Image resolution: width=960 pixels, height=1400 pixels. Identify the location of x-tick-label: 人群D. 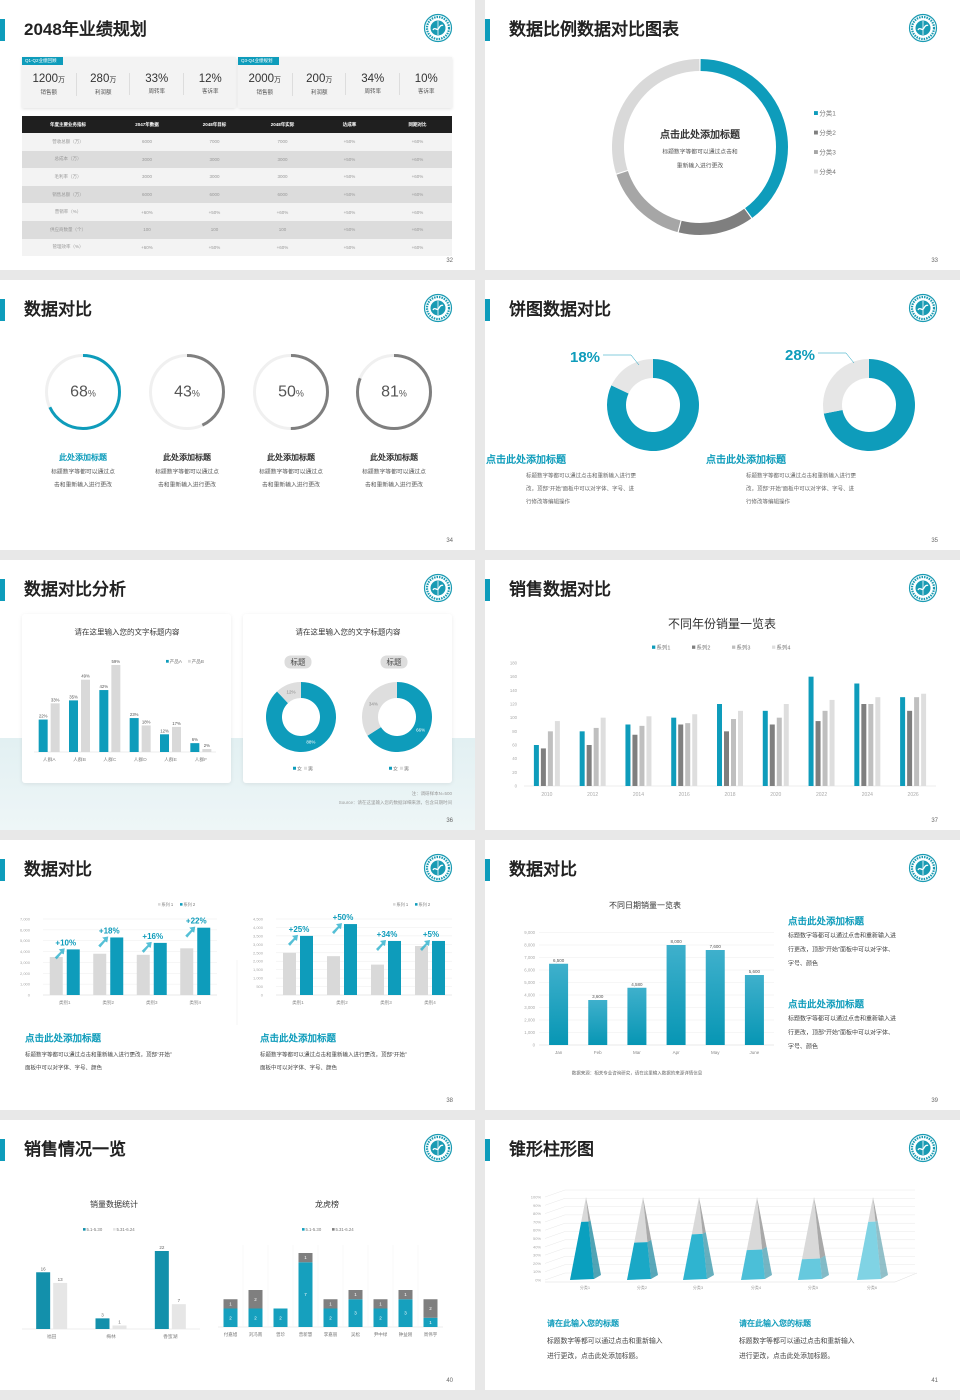
(141, 759).